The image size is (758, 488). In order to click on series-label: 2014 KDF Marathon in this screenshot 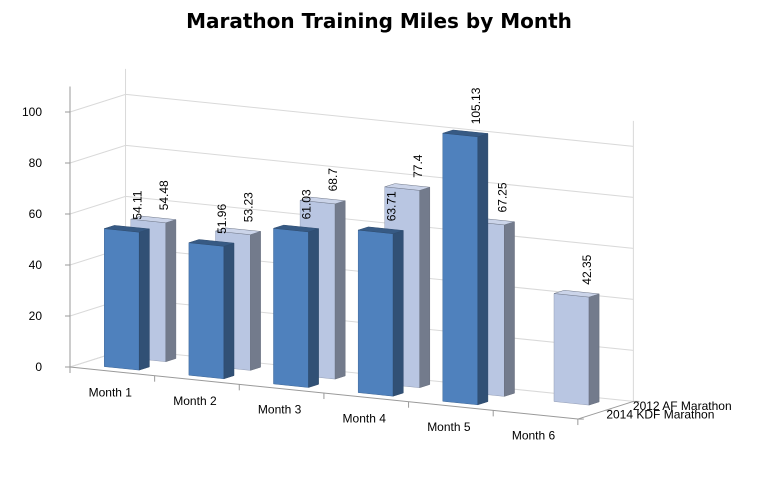, I will do `click(660, 414)`.